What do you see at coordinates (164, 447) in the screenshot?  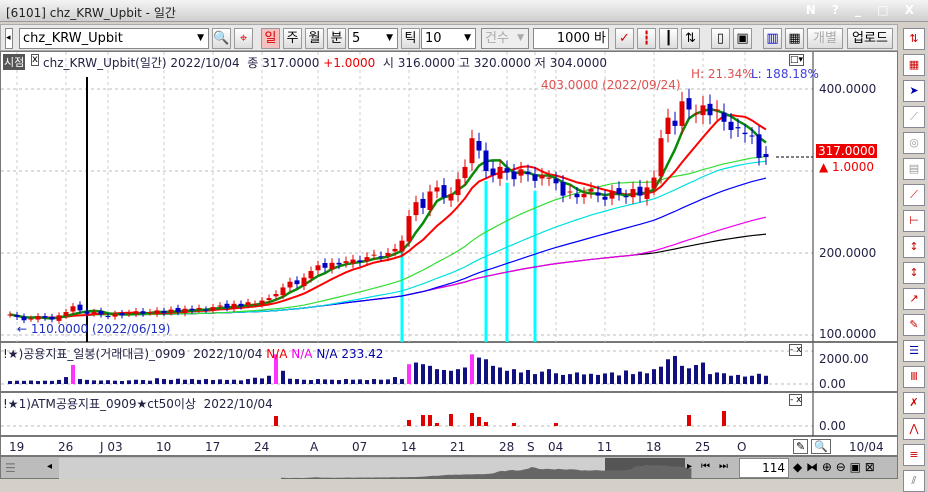 I see `date-tick: 10` at bounding box center [164, 447].